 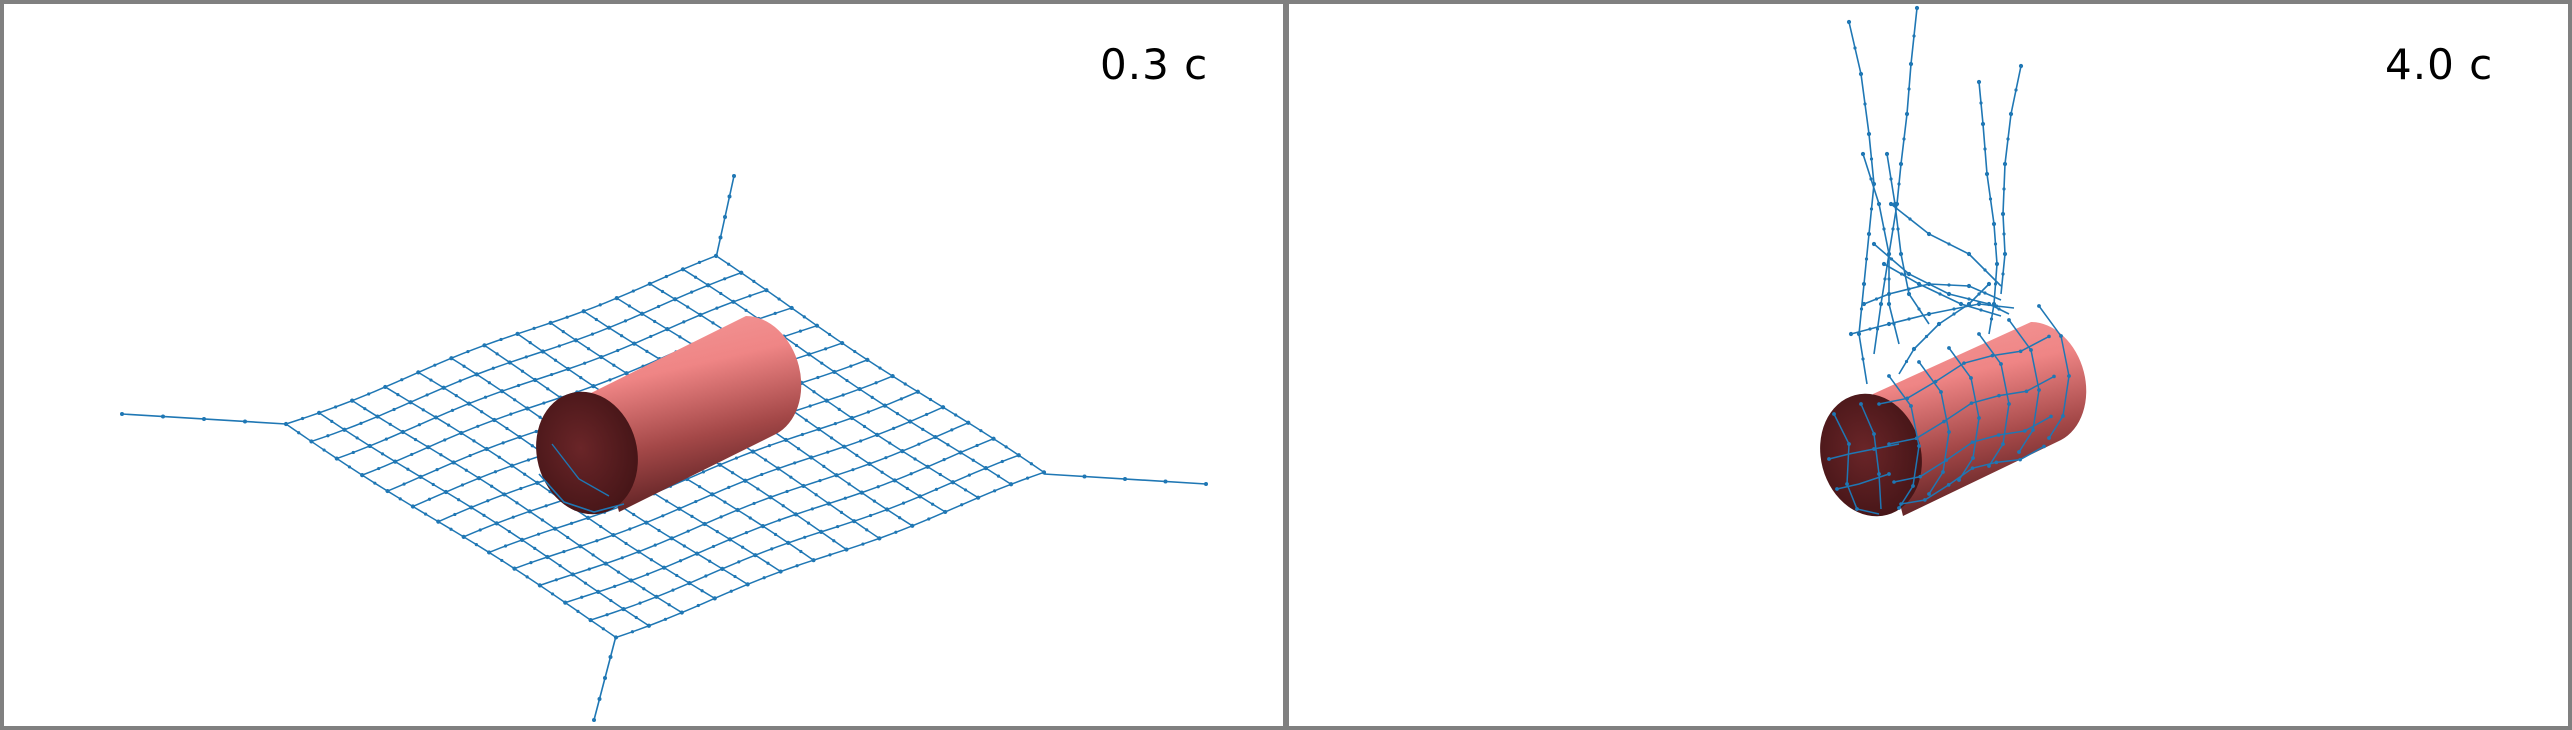 I want to click on simulation-view-right, so click(x=1953, y=261).